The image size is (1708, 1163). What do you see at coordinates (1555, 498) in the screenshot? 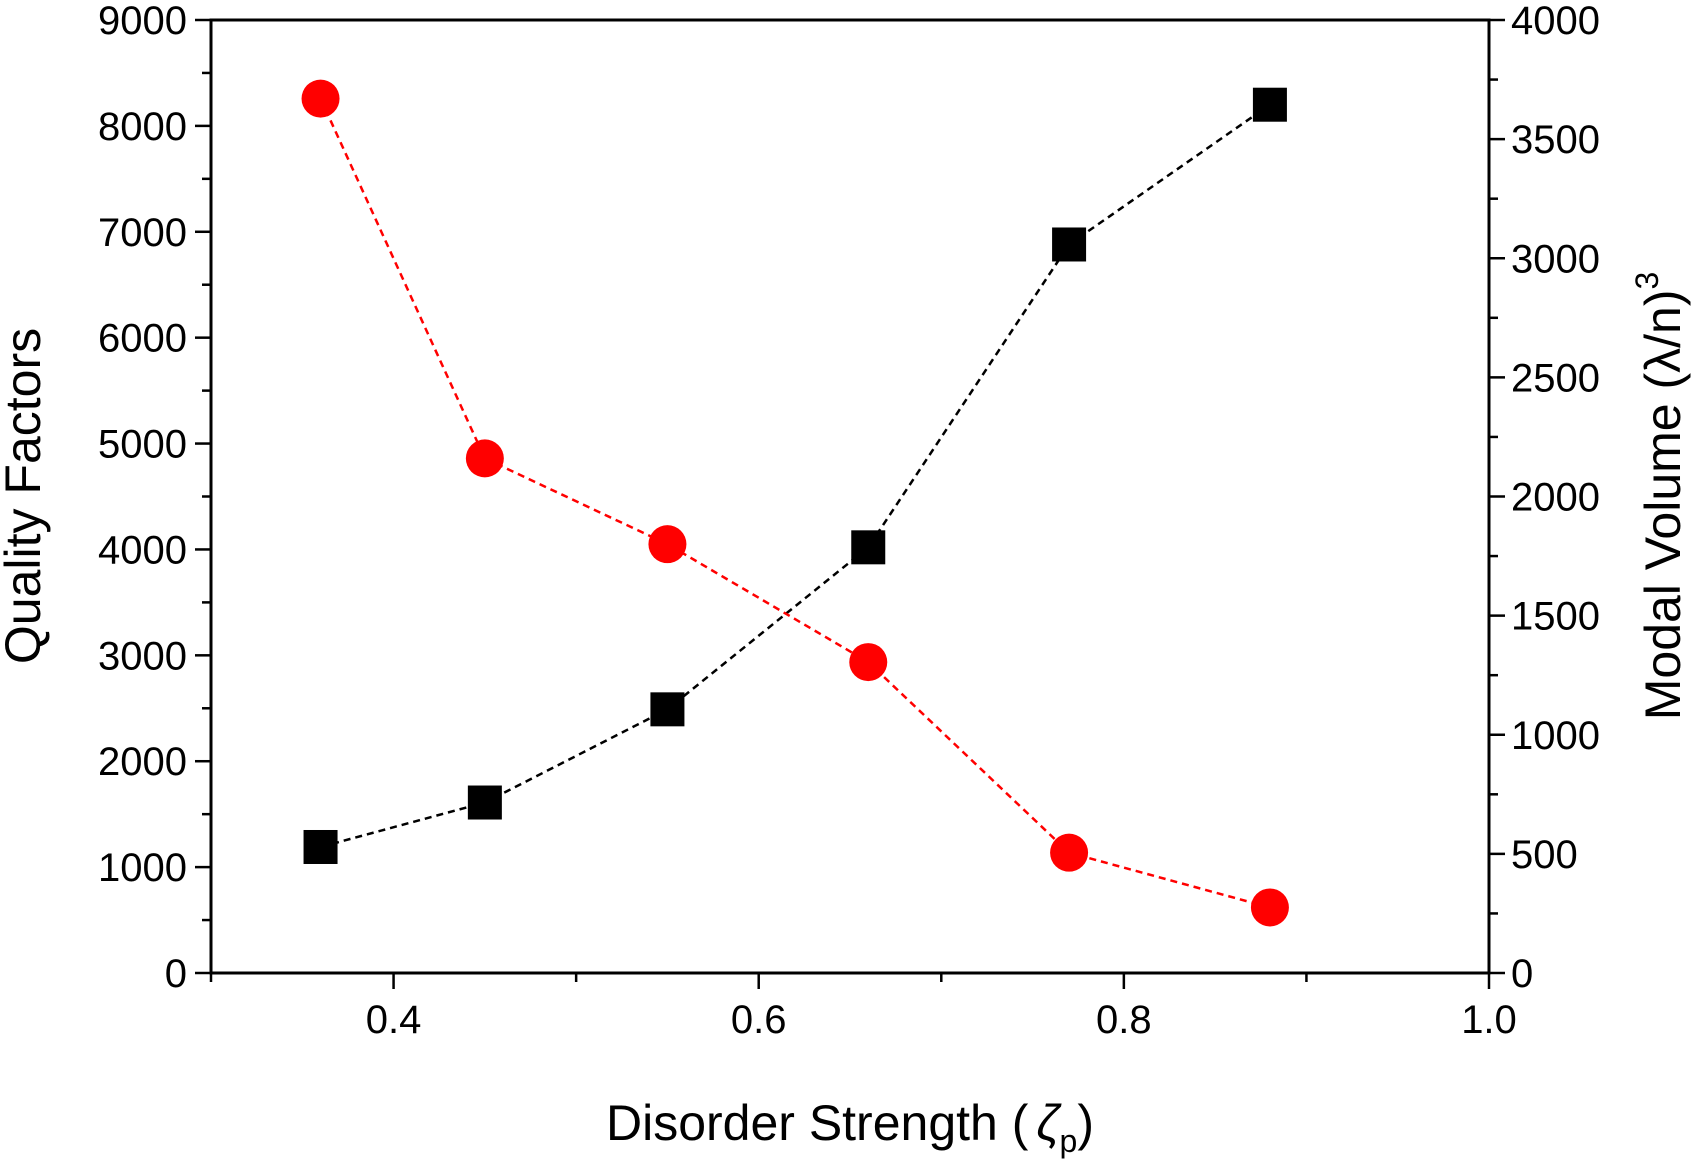
I see `y2-tick-label: 2000` at bounding box center [1555, 498].